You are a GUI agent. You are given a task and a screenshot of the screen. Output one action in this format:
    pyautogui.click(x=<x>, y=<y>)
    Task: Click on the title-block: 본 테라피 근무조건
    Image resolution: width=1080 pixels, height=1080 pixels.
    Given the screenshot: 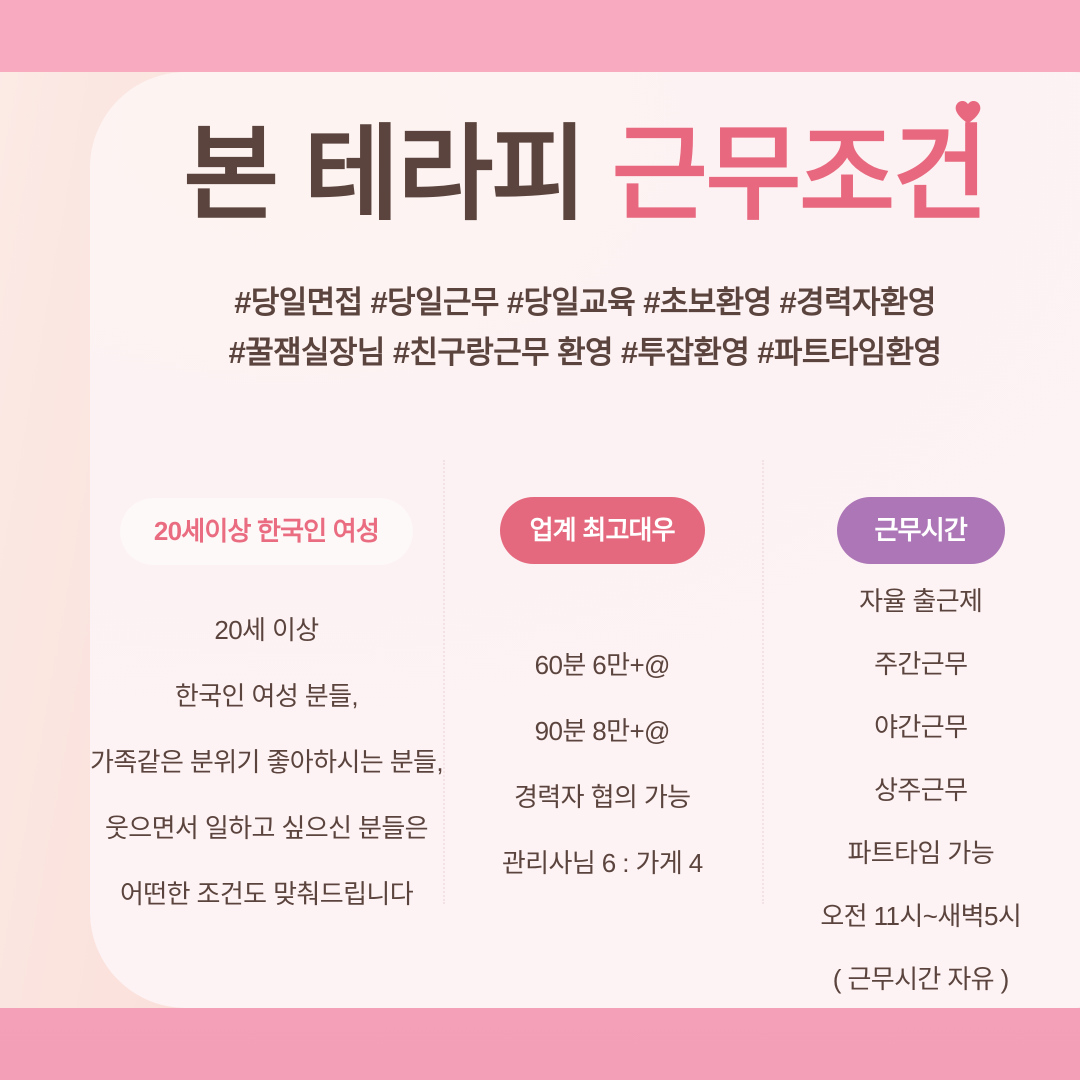 What is the action you would take?
    pyautogui.click(x=585, y=166)
    